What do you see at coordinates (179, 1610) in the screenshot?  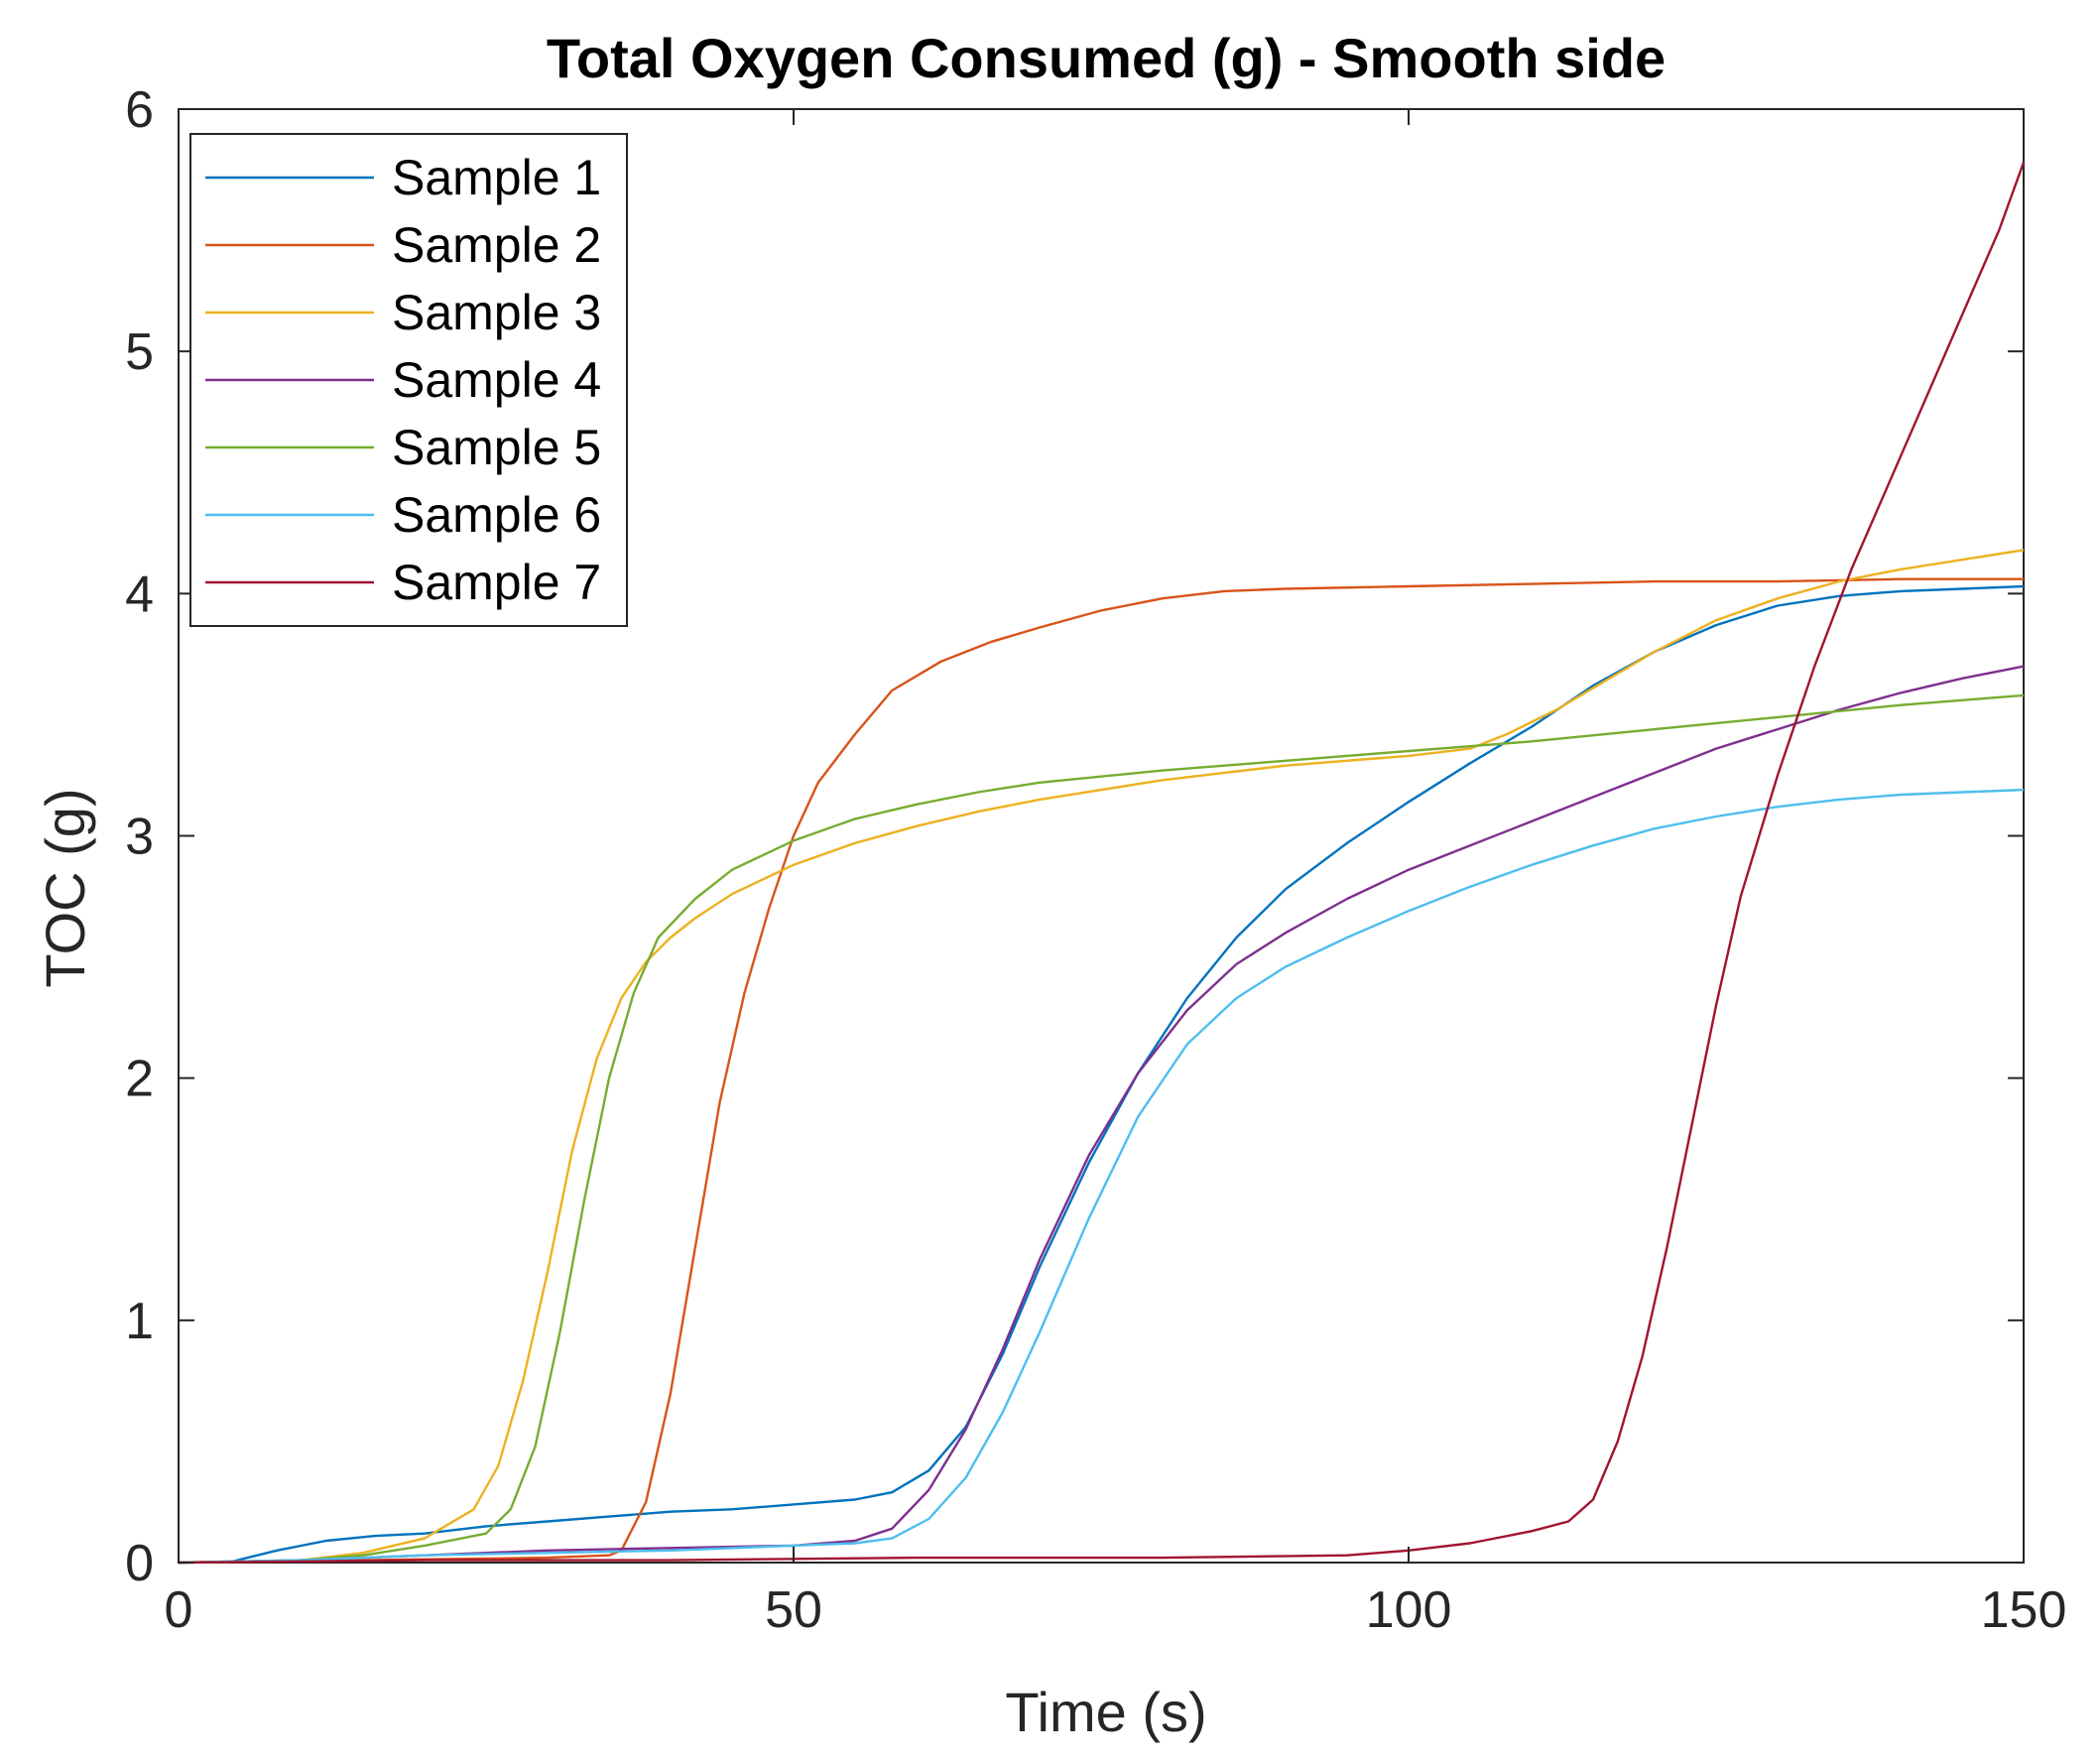 I see `x-tick-label: 0` at bounding box center [179, 1610].